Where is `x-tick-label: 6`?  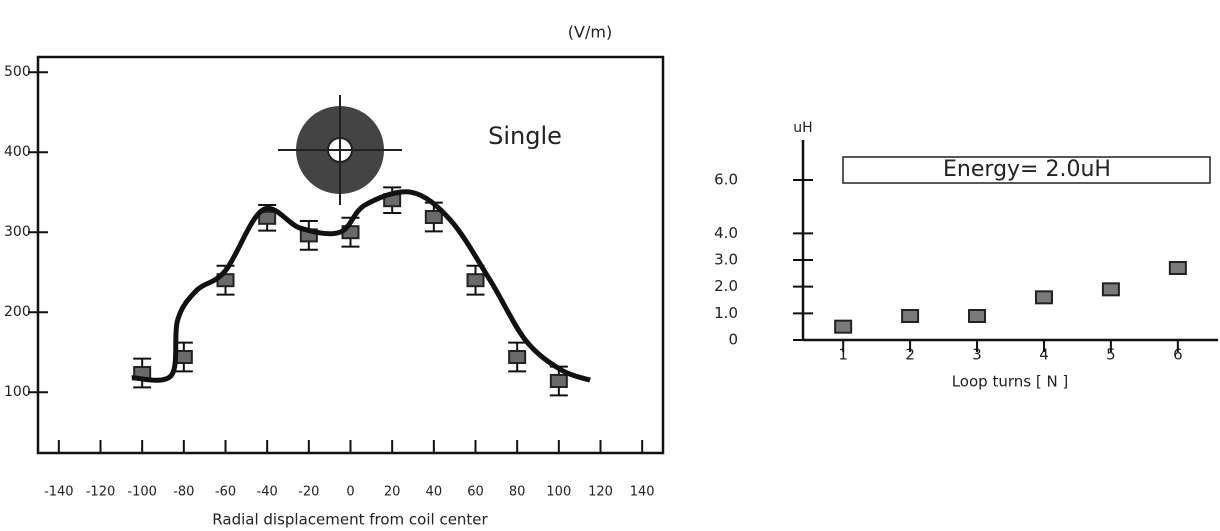
x-tick-label: 6 is located at coordinates (1178, 355).